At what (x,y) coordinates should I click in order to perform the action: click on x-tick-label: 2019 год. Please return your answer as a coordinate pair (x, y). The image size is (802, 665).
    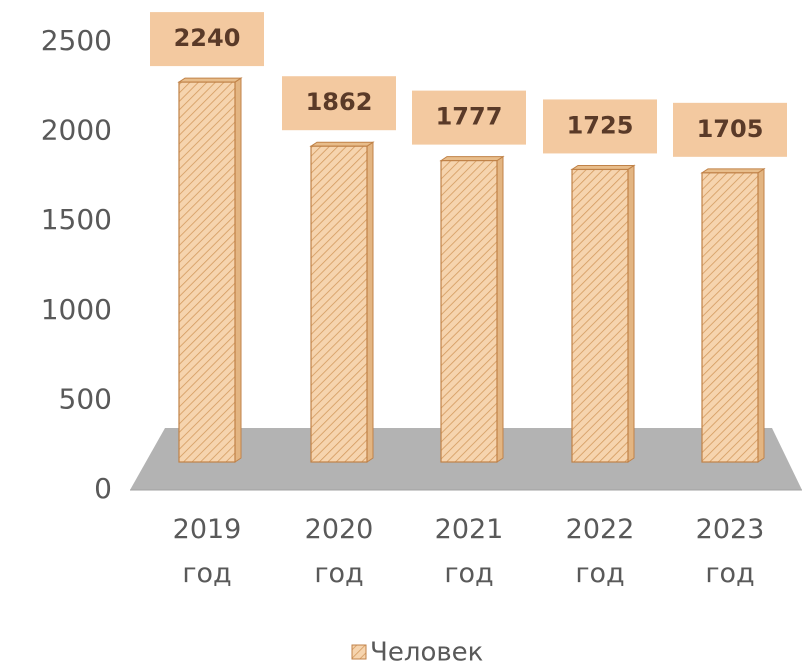
    Looking at the image, I should click on (207, 551).